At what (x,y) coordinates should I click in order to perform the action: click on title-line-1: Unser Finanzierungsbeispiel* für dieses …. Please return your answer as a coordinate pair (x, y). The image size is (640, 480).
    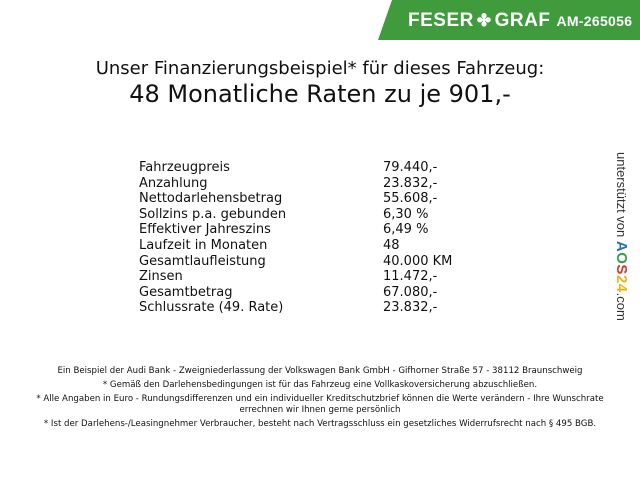
    Looking at the image, I should click on (320, 68).